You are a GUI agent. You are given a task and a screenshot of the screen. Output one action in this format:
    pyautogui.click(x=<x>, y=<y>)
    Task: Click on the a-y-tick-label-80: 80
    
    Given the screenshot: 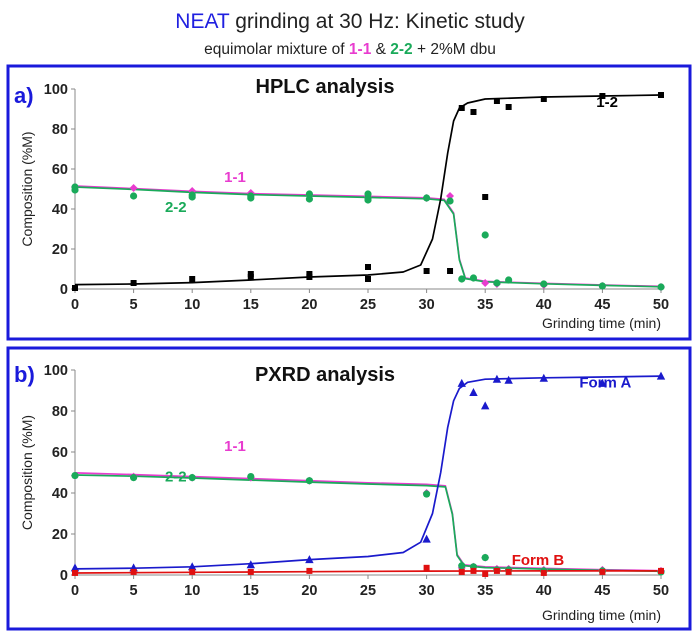 What is the action you would take?
    pyautogui.click(x=60, y=130)
    